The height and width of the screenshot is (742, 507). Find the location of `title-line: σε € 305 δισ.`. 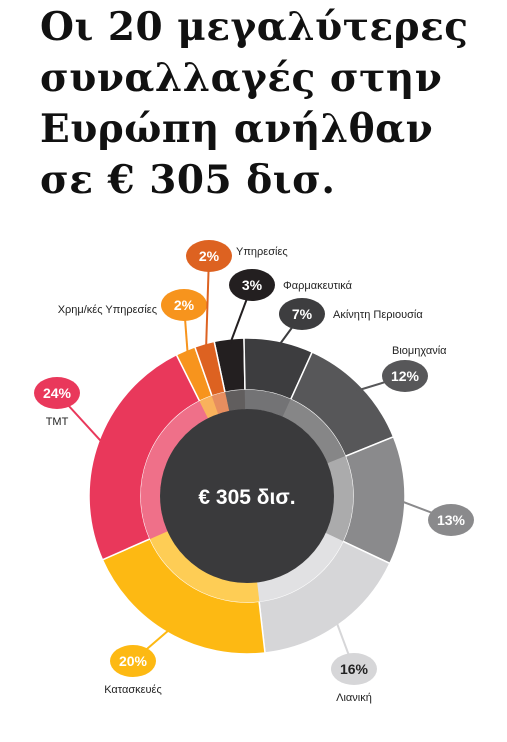

title-line: σε € 305 δισ. is located at coordinates (188, 180).